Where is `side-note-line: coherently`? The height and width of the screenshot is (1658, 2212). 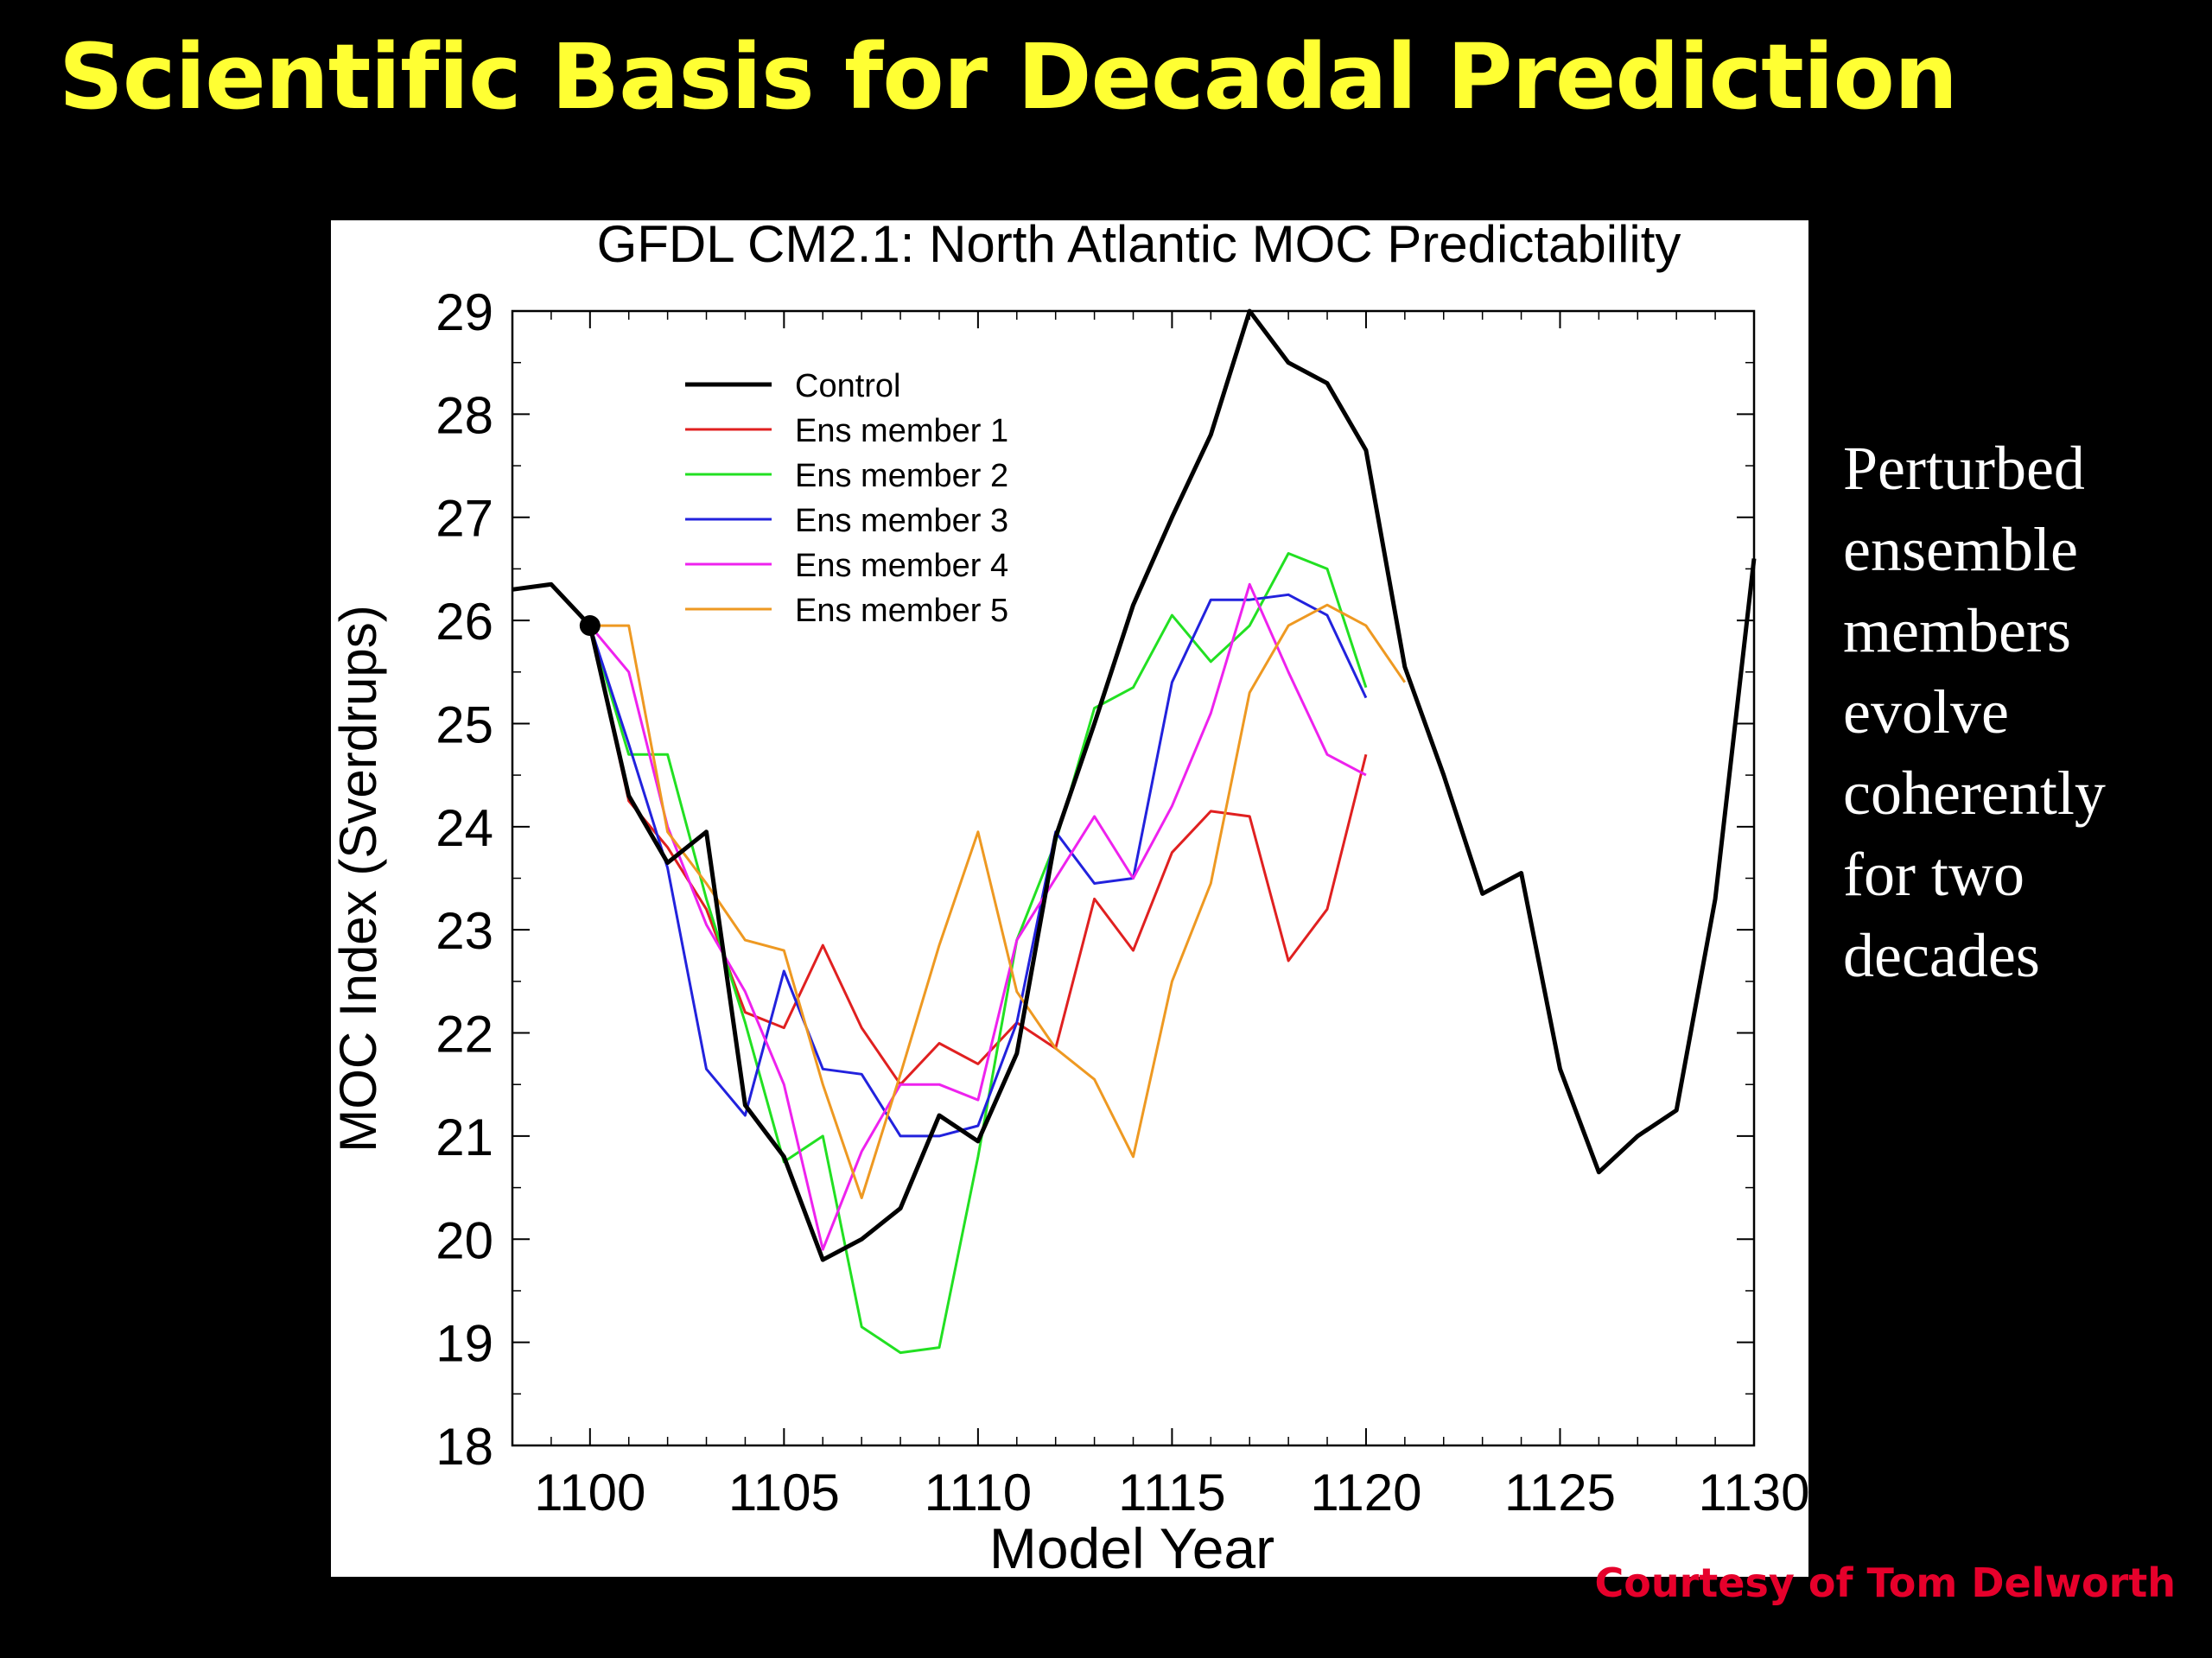 side-note-line: coherently is located at coordinates (1974, 793).